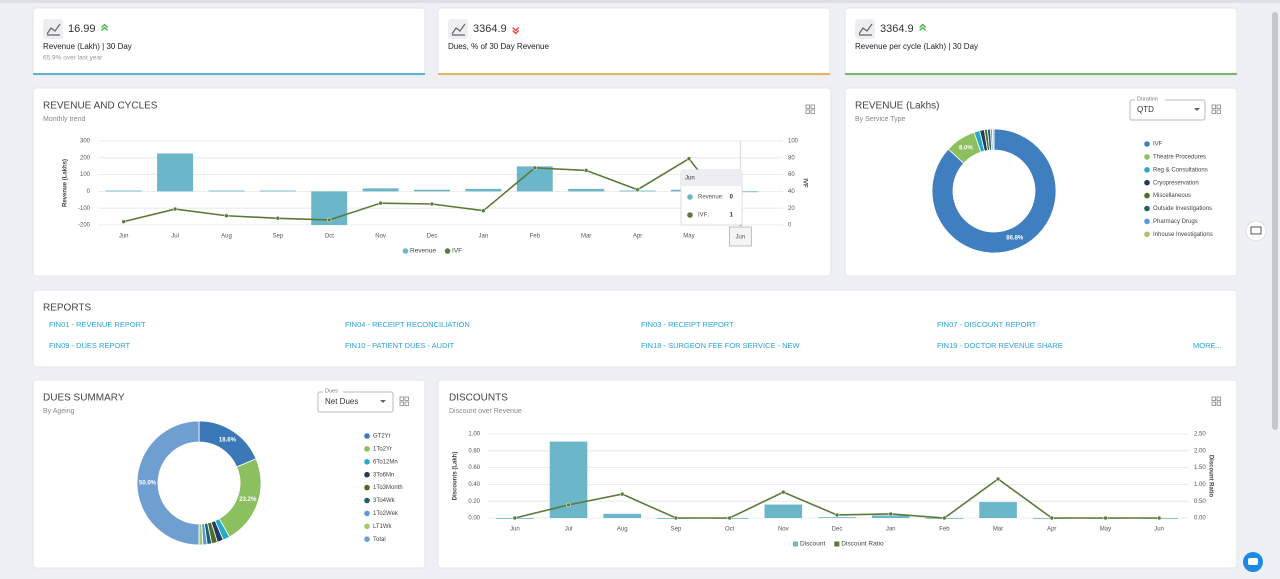  Describe the element at coordinates (66, 183) in the screenshot. I see `y-axis-label: Revenue (Lakhs)` at that location.